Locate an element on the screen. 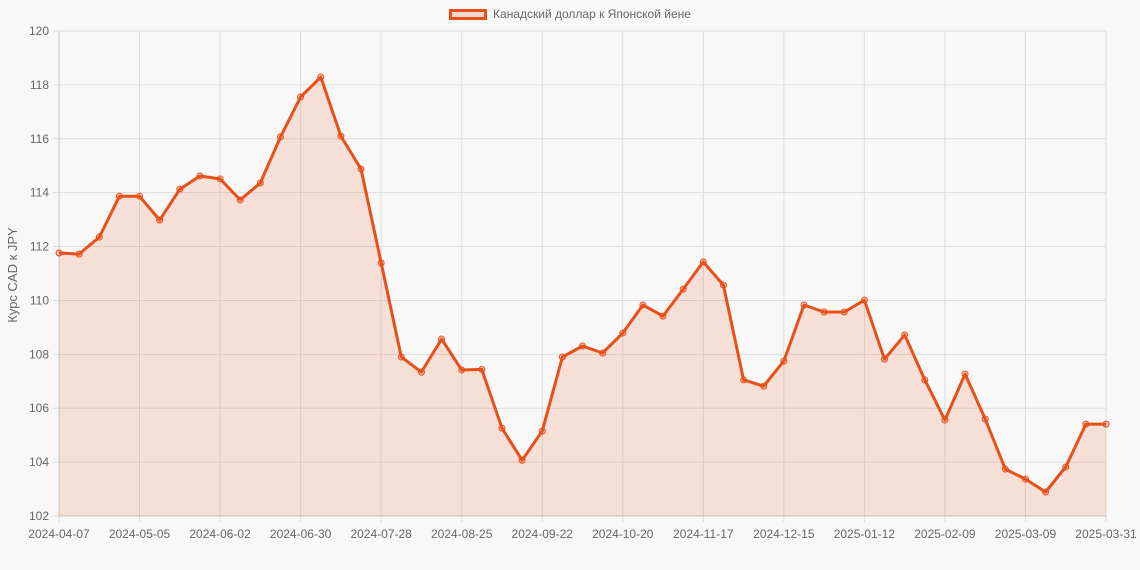  y-tick-label: 112 is located at coordinates (39, 247).